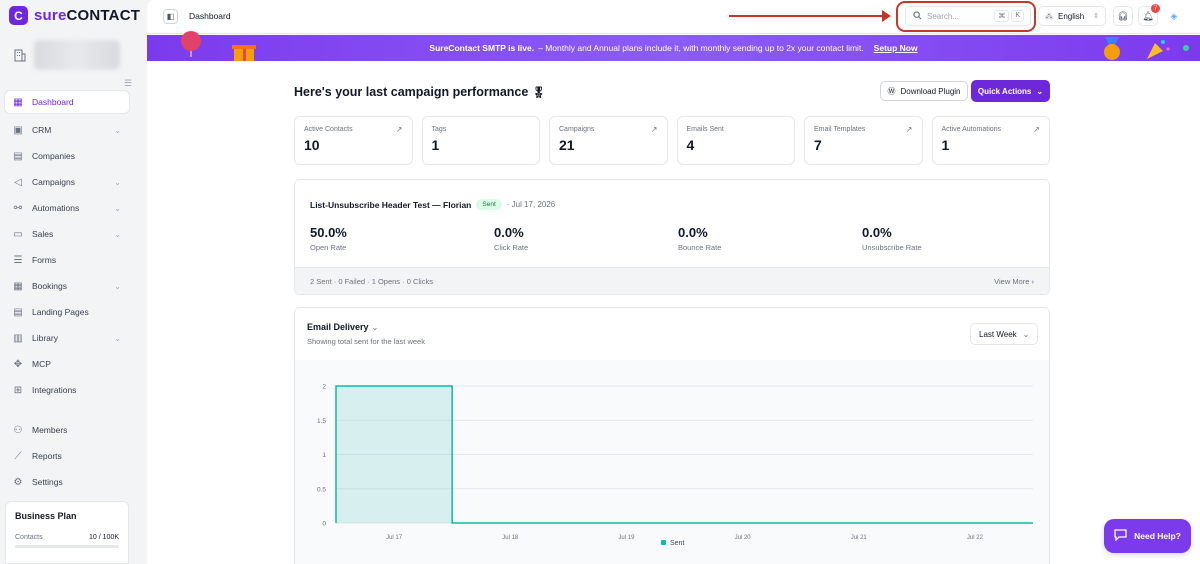  Describe the element at coordinates (480, 140) in the screenshot. I see `stat-card-tags: Tags 1` at that location.